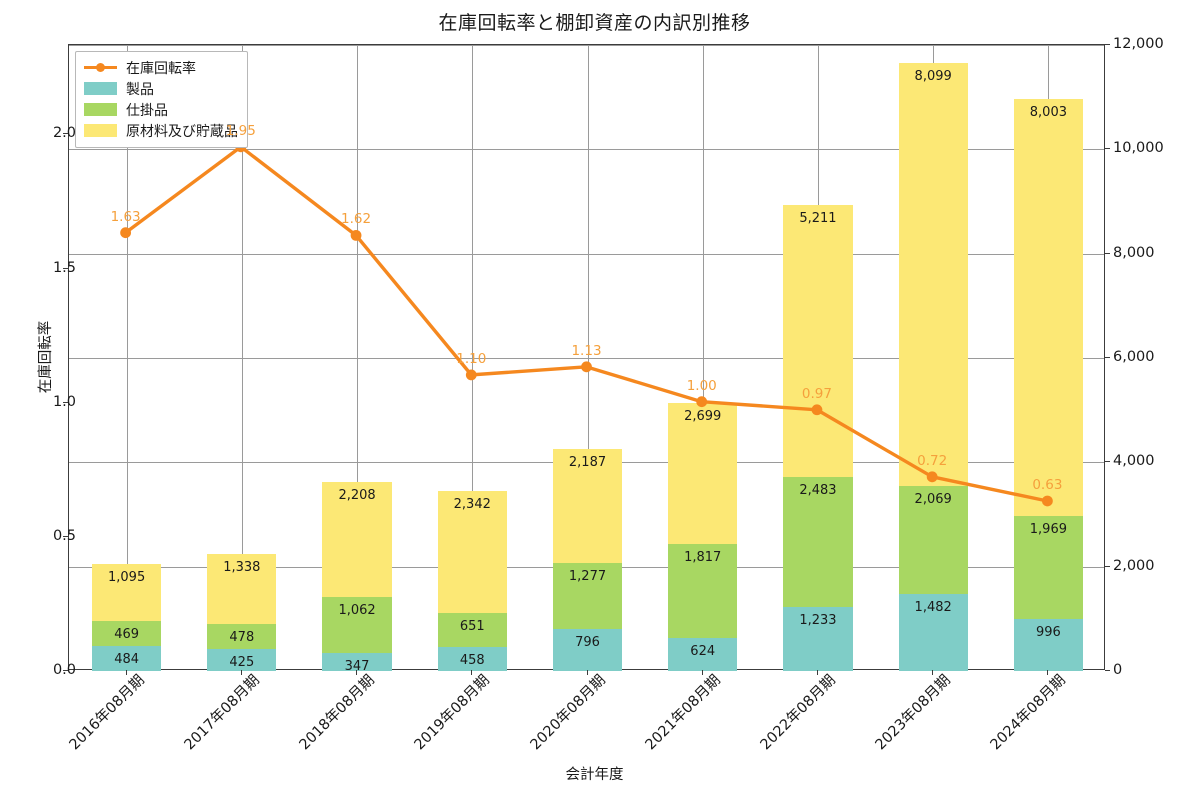  Describe the element at coordinates (357, 666) in the screenshot. I see `bar-value-label: 347` at that location.